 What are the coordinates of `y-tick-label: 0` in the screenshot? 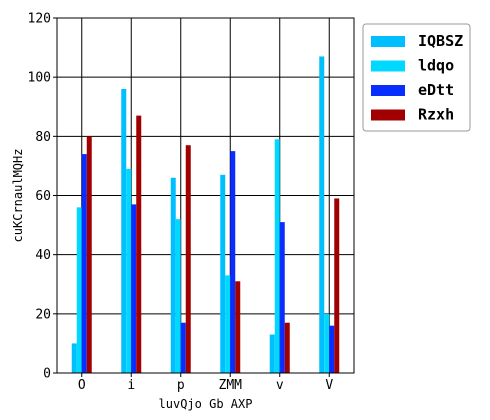 It's located at (47, 374).